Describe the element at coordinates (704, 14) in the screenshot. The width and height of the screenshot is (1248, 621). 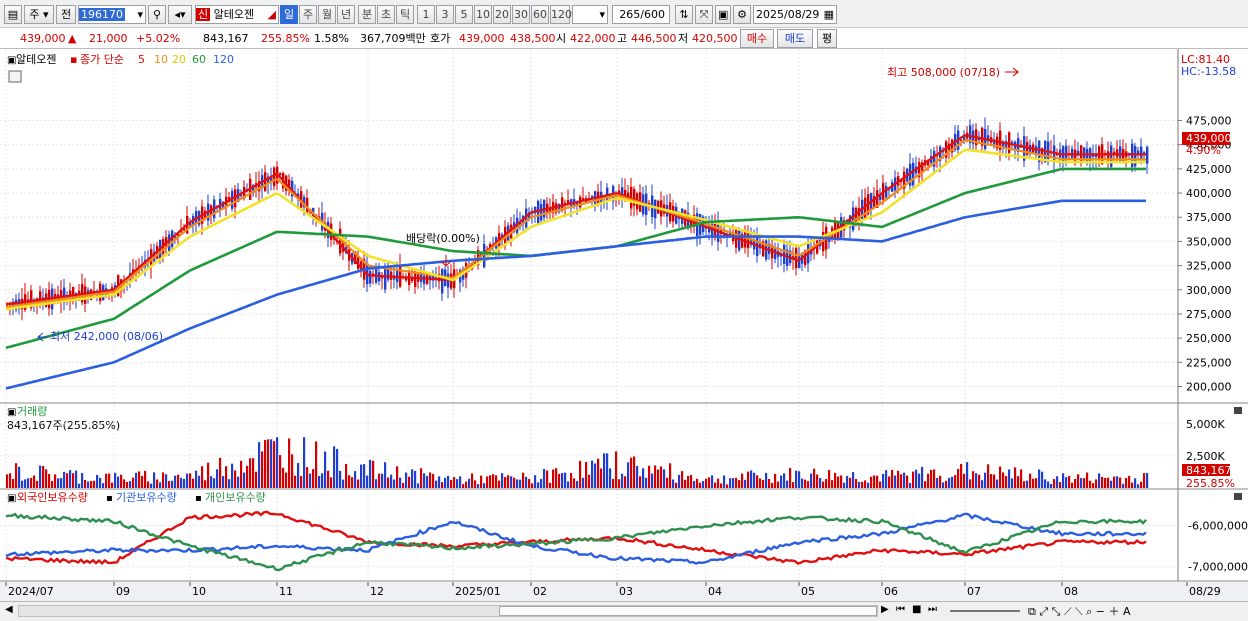
I see `cross-icon: ⤧` at that location.